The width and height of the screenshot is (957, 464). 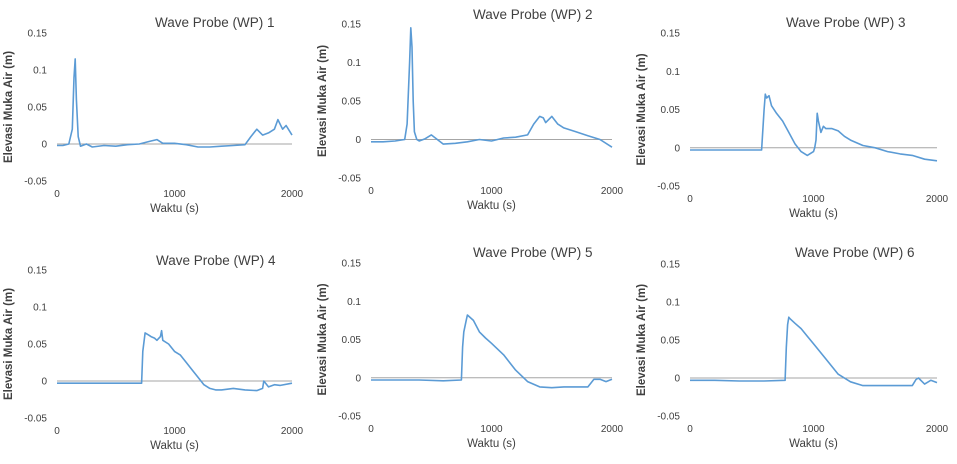 What do you see at coordinates (533, 14) in the screenshot?
I see `chart-title: Wave Probe (WP) 2` at bounding box center [533, 14].